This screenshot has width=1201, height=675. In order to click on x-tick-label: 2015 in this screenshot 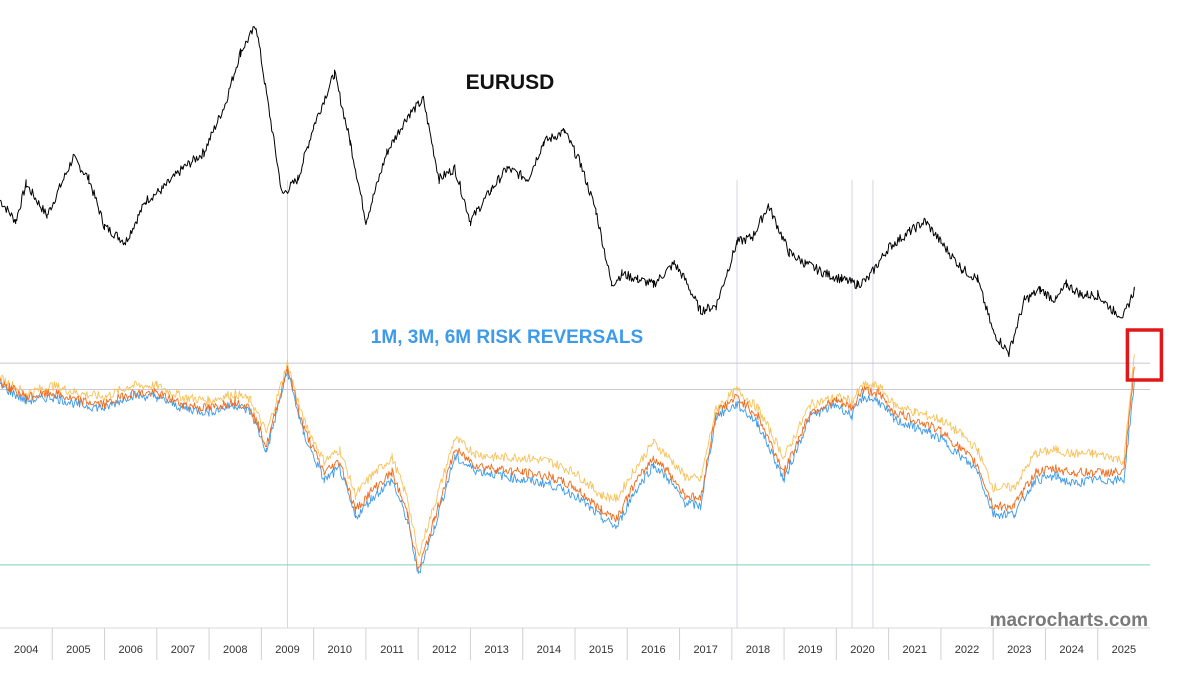, I will do `click(601, 650)`.